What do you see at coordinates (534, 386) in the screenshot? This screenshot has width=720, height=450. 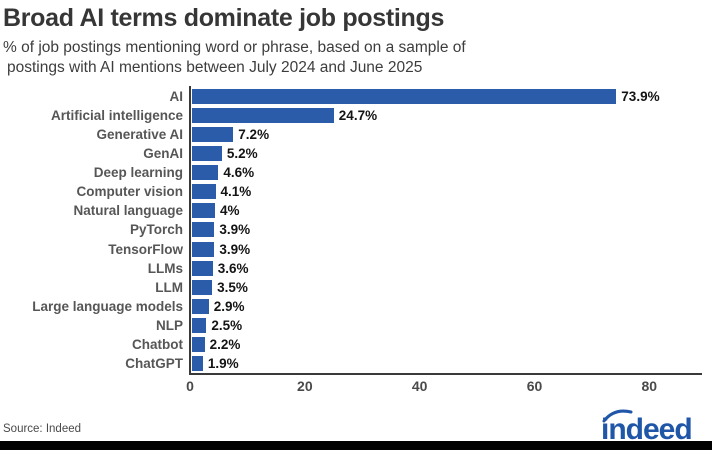 I see `x-tick-label: 60` at bounding box center [534, 386].